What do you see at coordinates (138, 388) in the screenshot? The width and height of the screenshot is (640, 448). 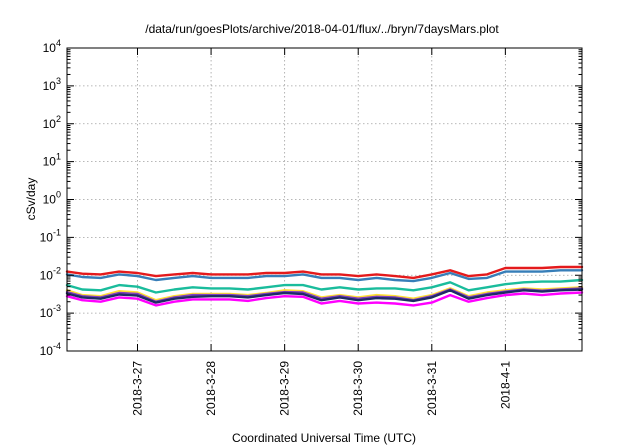 I see `x-tick-label: 2018-3-27` at bounding box center [138, 388].